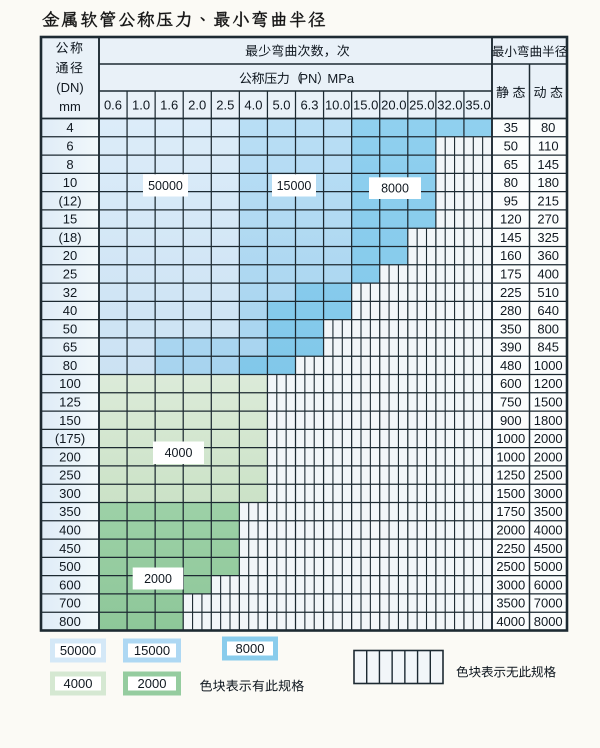 The height and width of the screenshot is (748, 600). What do you see at coordinates (510, 493) in the screenshot?
I see `svg-text: 1500` at bounding box center [510, 493].